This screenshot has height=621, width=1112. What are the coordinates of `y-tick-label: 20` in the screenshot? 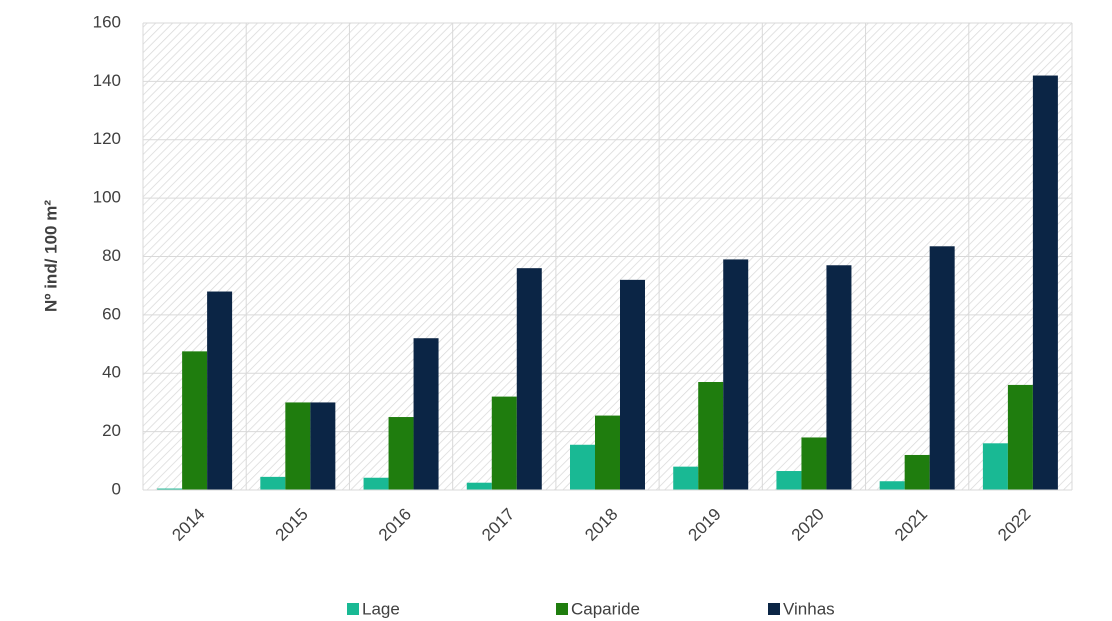 It's located at (111, 430).